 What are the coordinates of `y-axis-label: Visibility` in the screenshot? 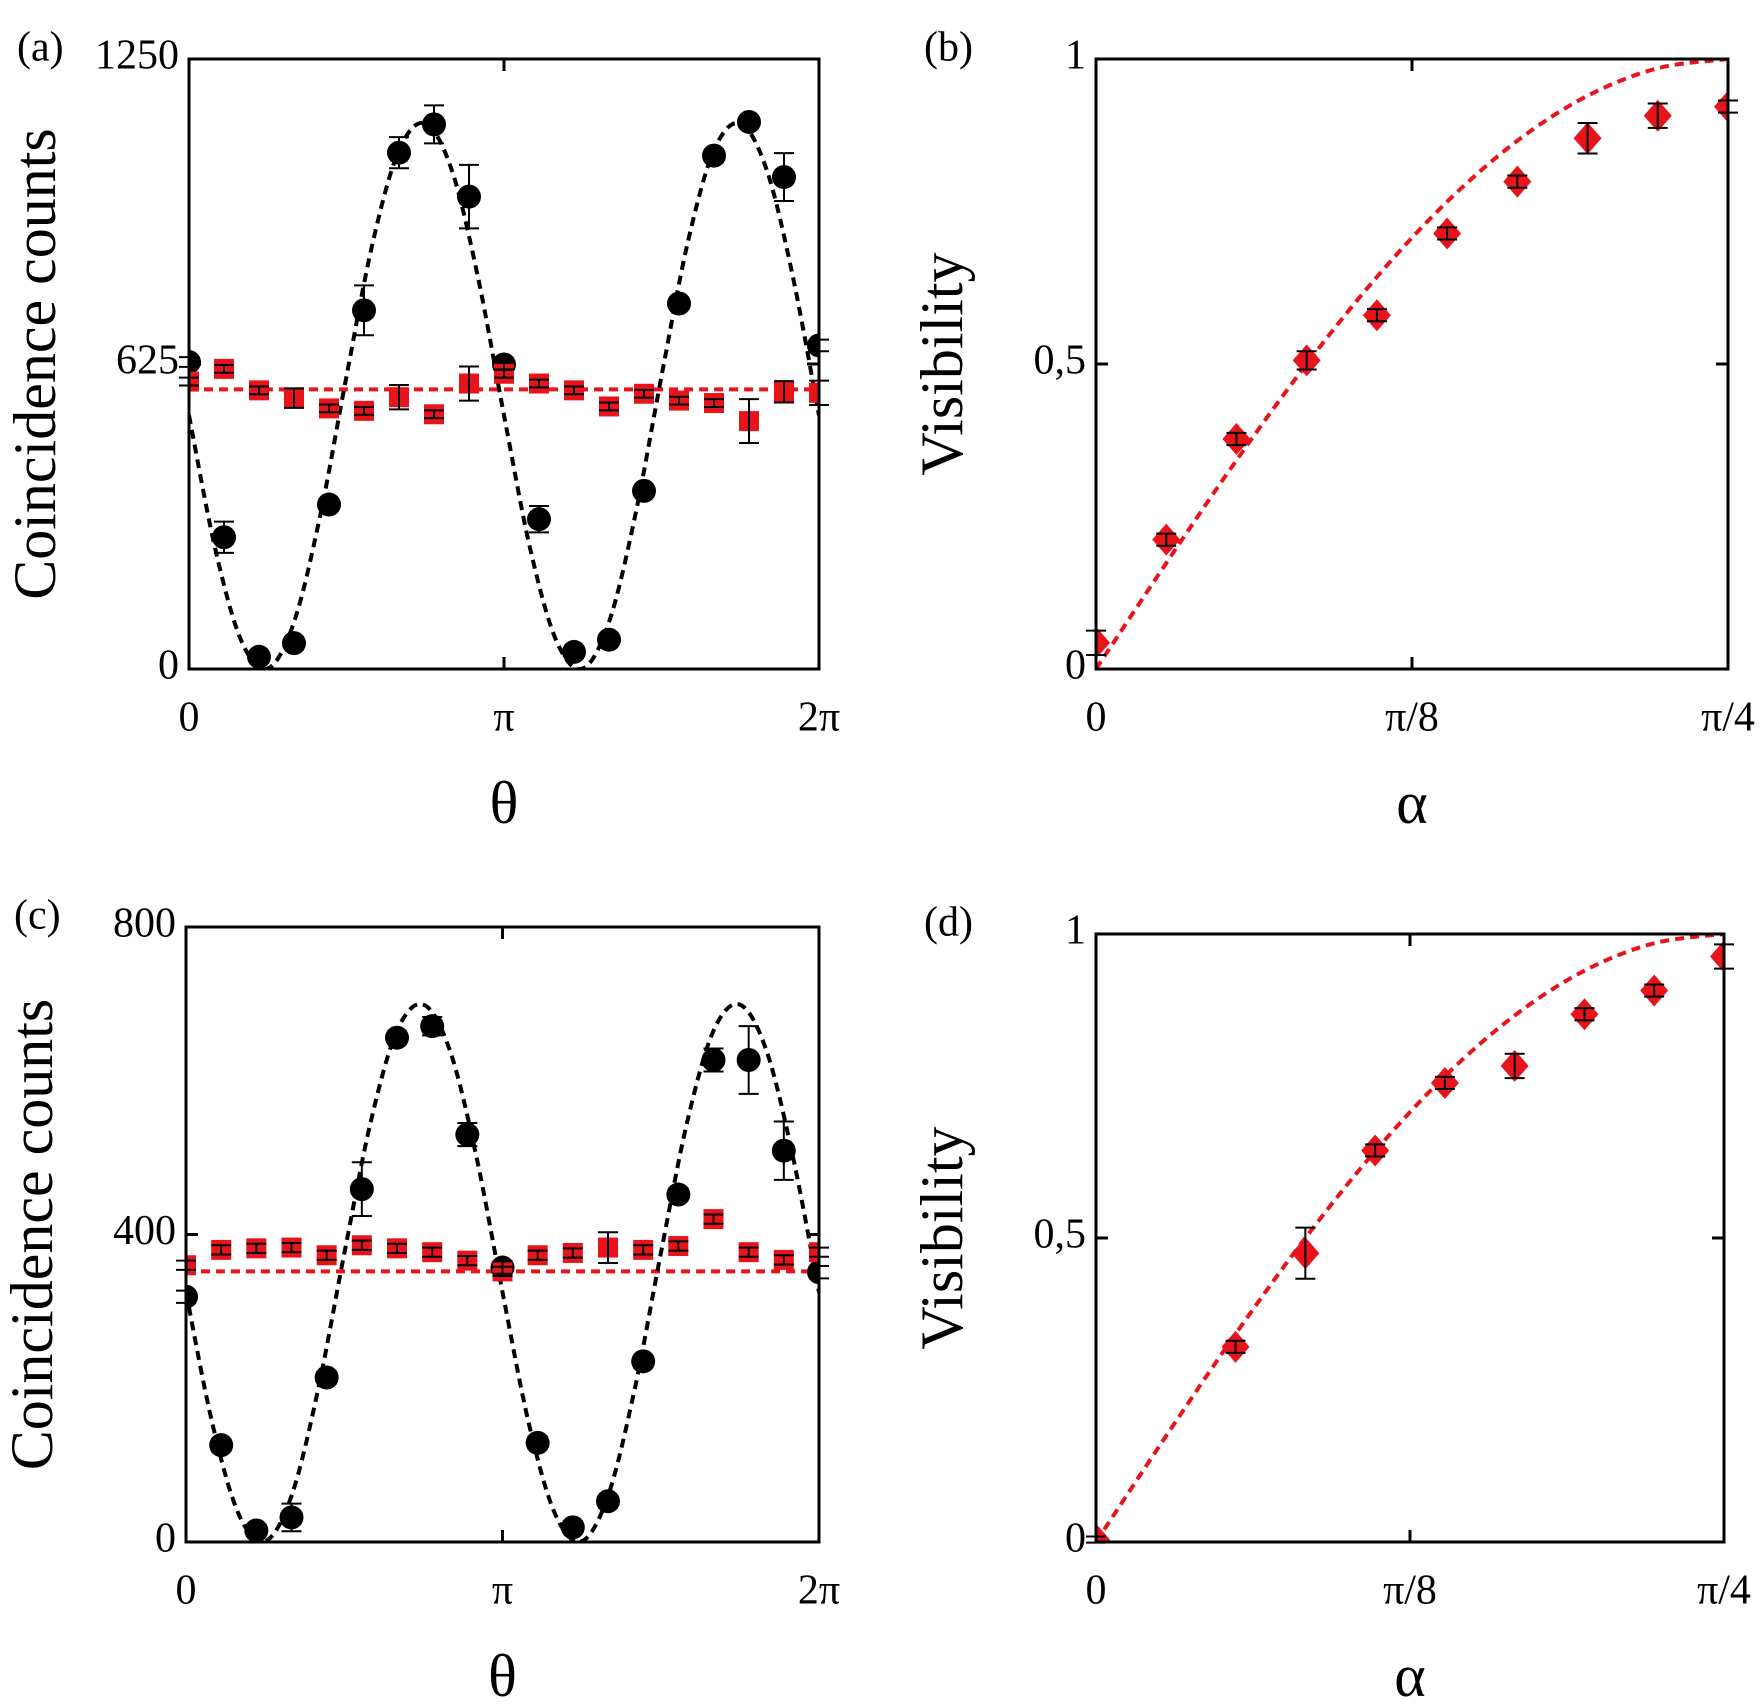 It's located at (942, 363).